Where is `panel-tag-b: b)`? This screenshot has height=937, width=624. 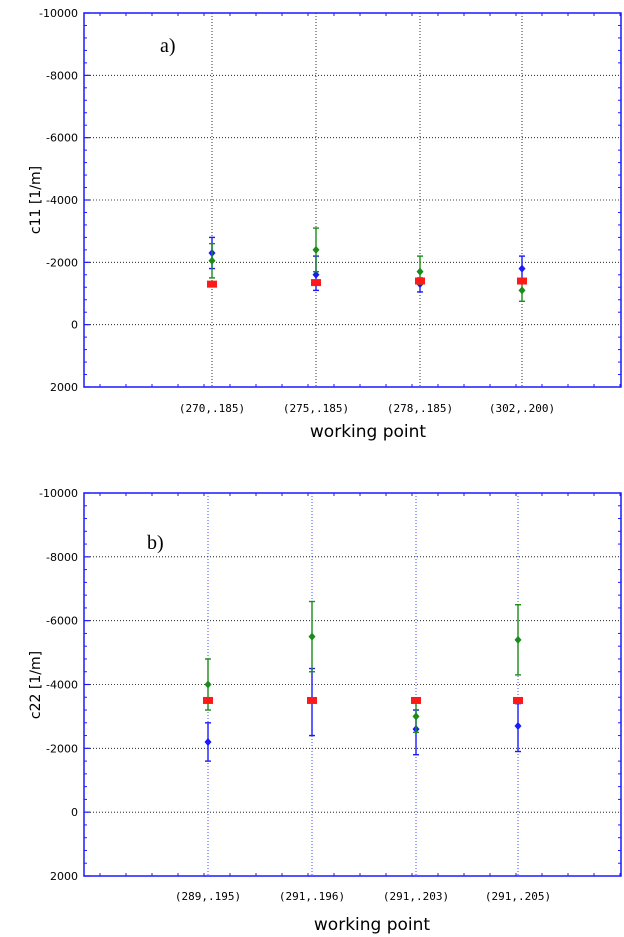
panel-tag-b: b) is located at coordinates (155, 543).